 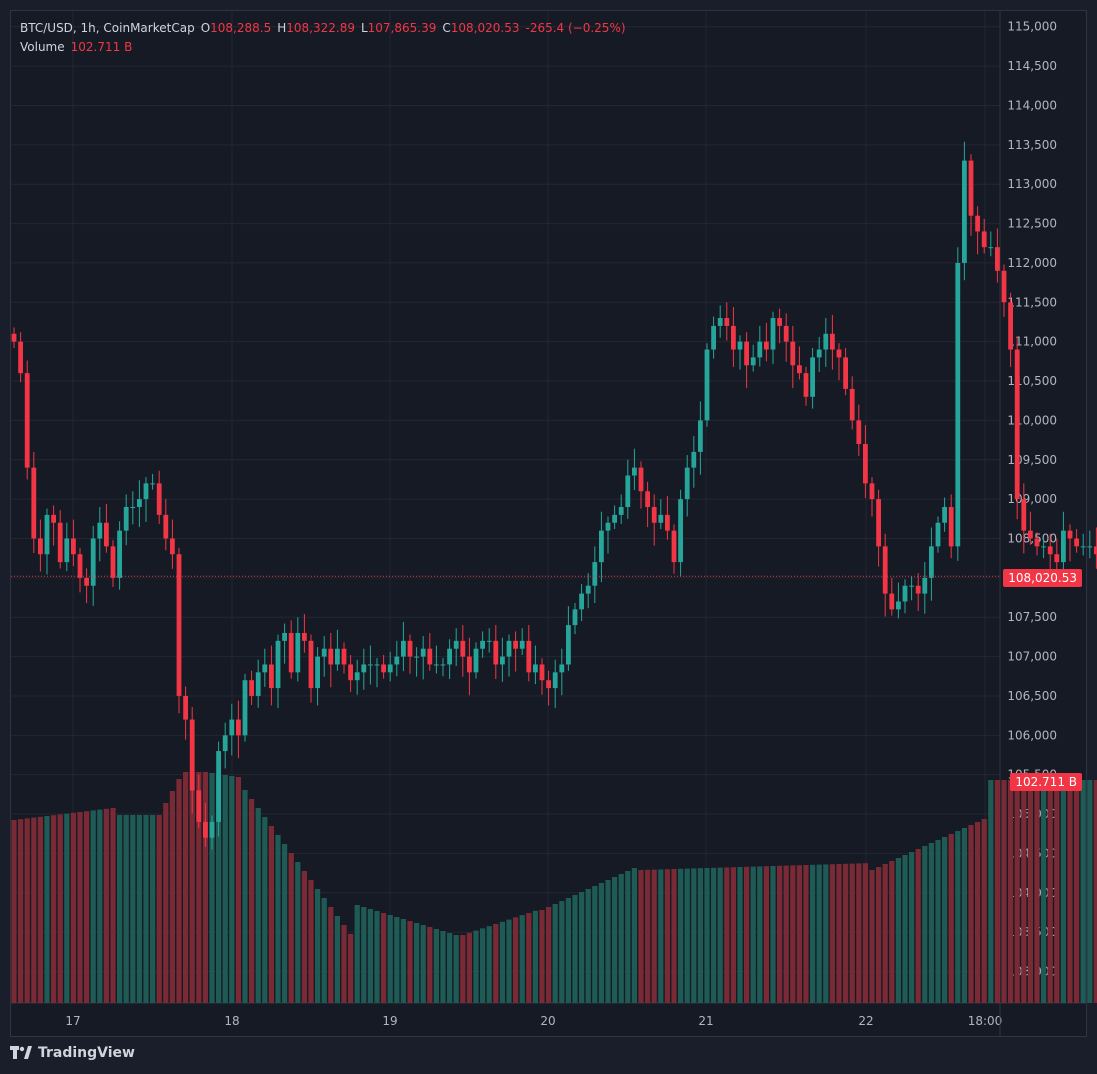 What do you see at coordinates (1032, 499) in the screenshot?
I see `y-tick-label: 109,000` at bounding box center [1032, 499].